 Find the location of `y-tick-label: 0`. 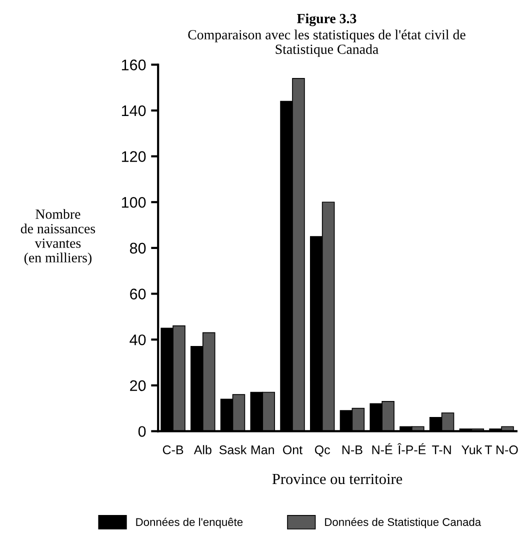

y-tick-label: 0 is located at coordinates (142, 431).